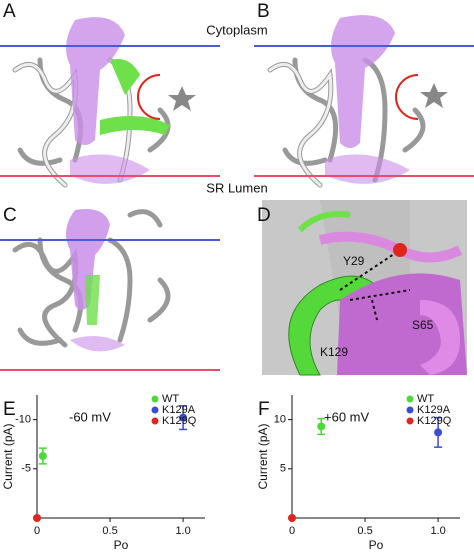  Describe the element at coordinates (357, 101) in the screenshot. I see `structure-b` at that location.